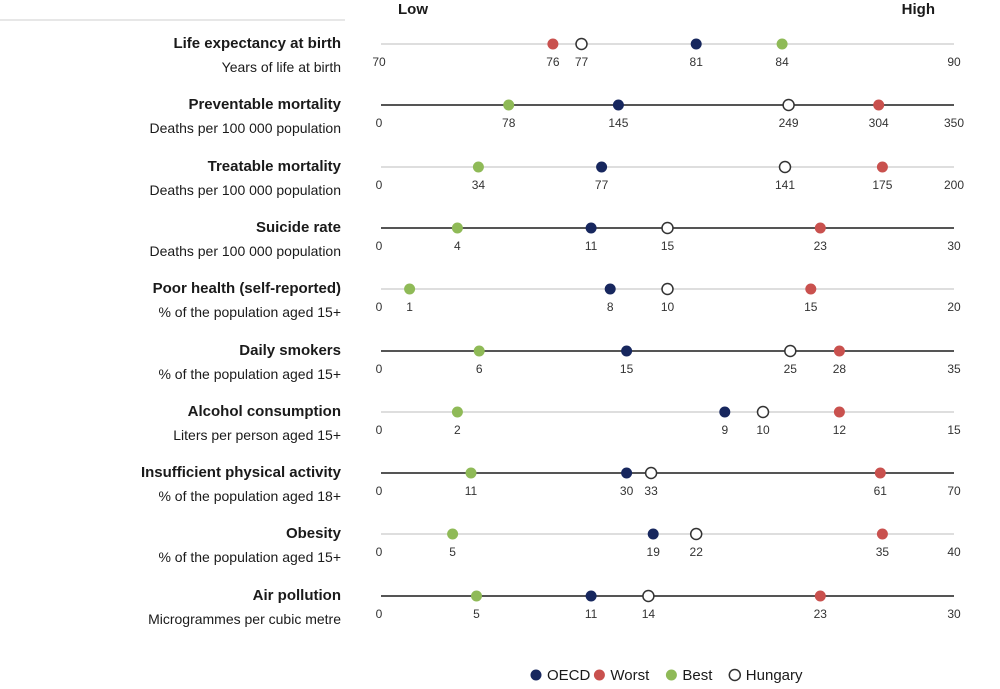  I want to click on value-label-oecd: 19, so click(654, 552).